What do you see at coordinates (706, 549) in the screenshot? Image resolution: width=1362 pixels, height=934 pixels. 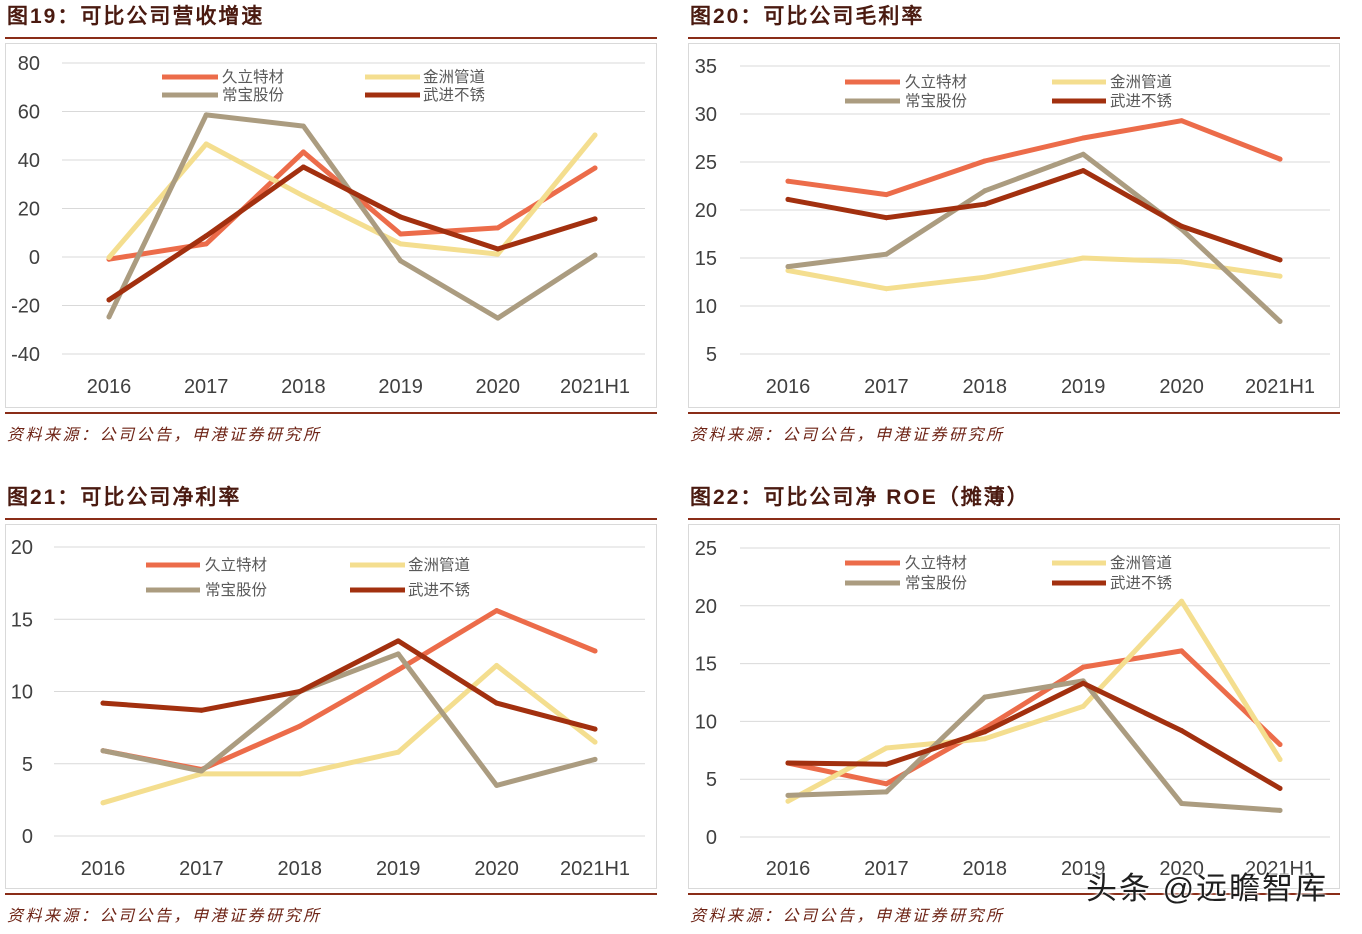 I see `y-tick-label: 25` at bounding box center [706, 549].